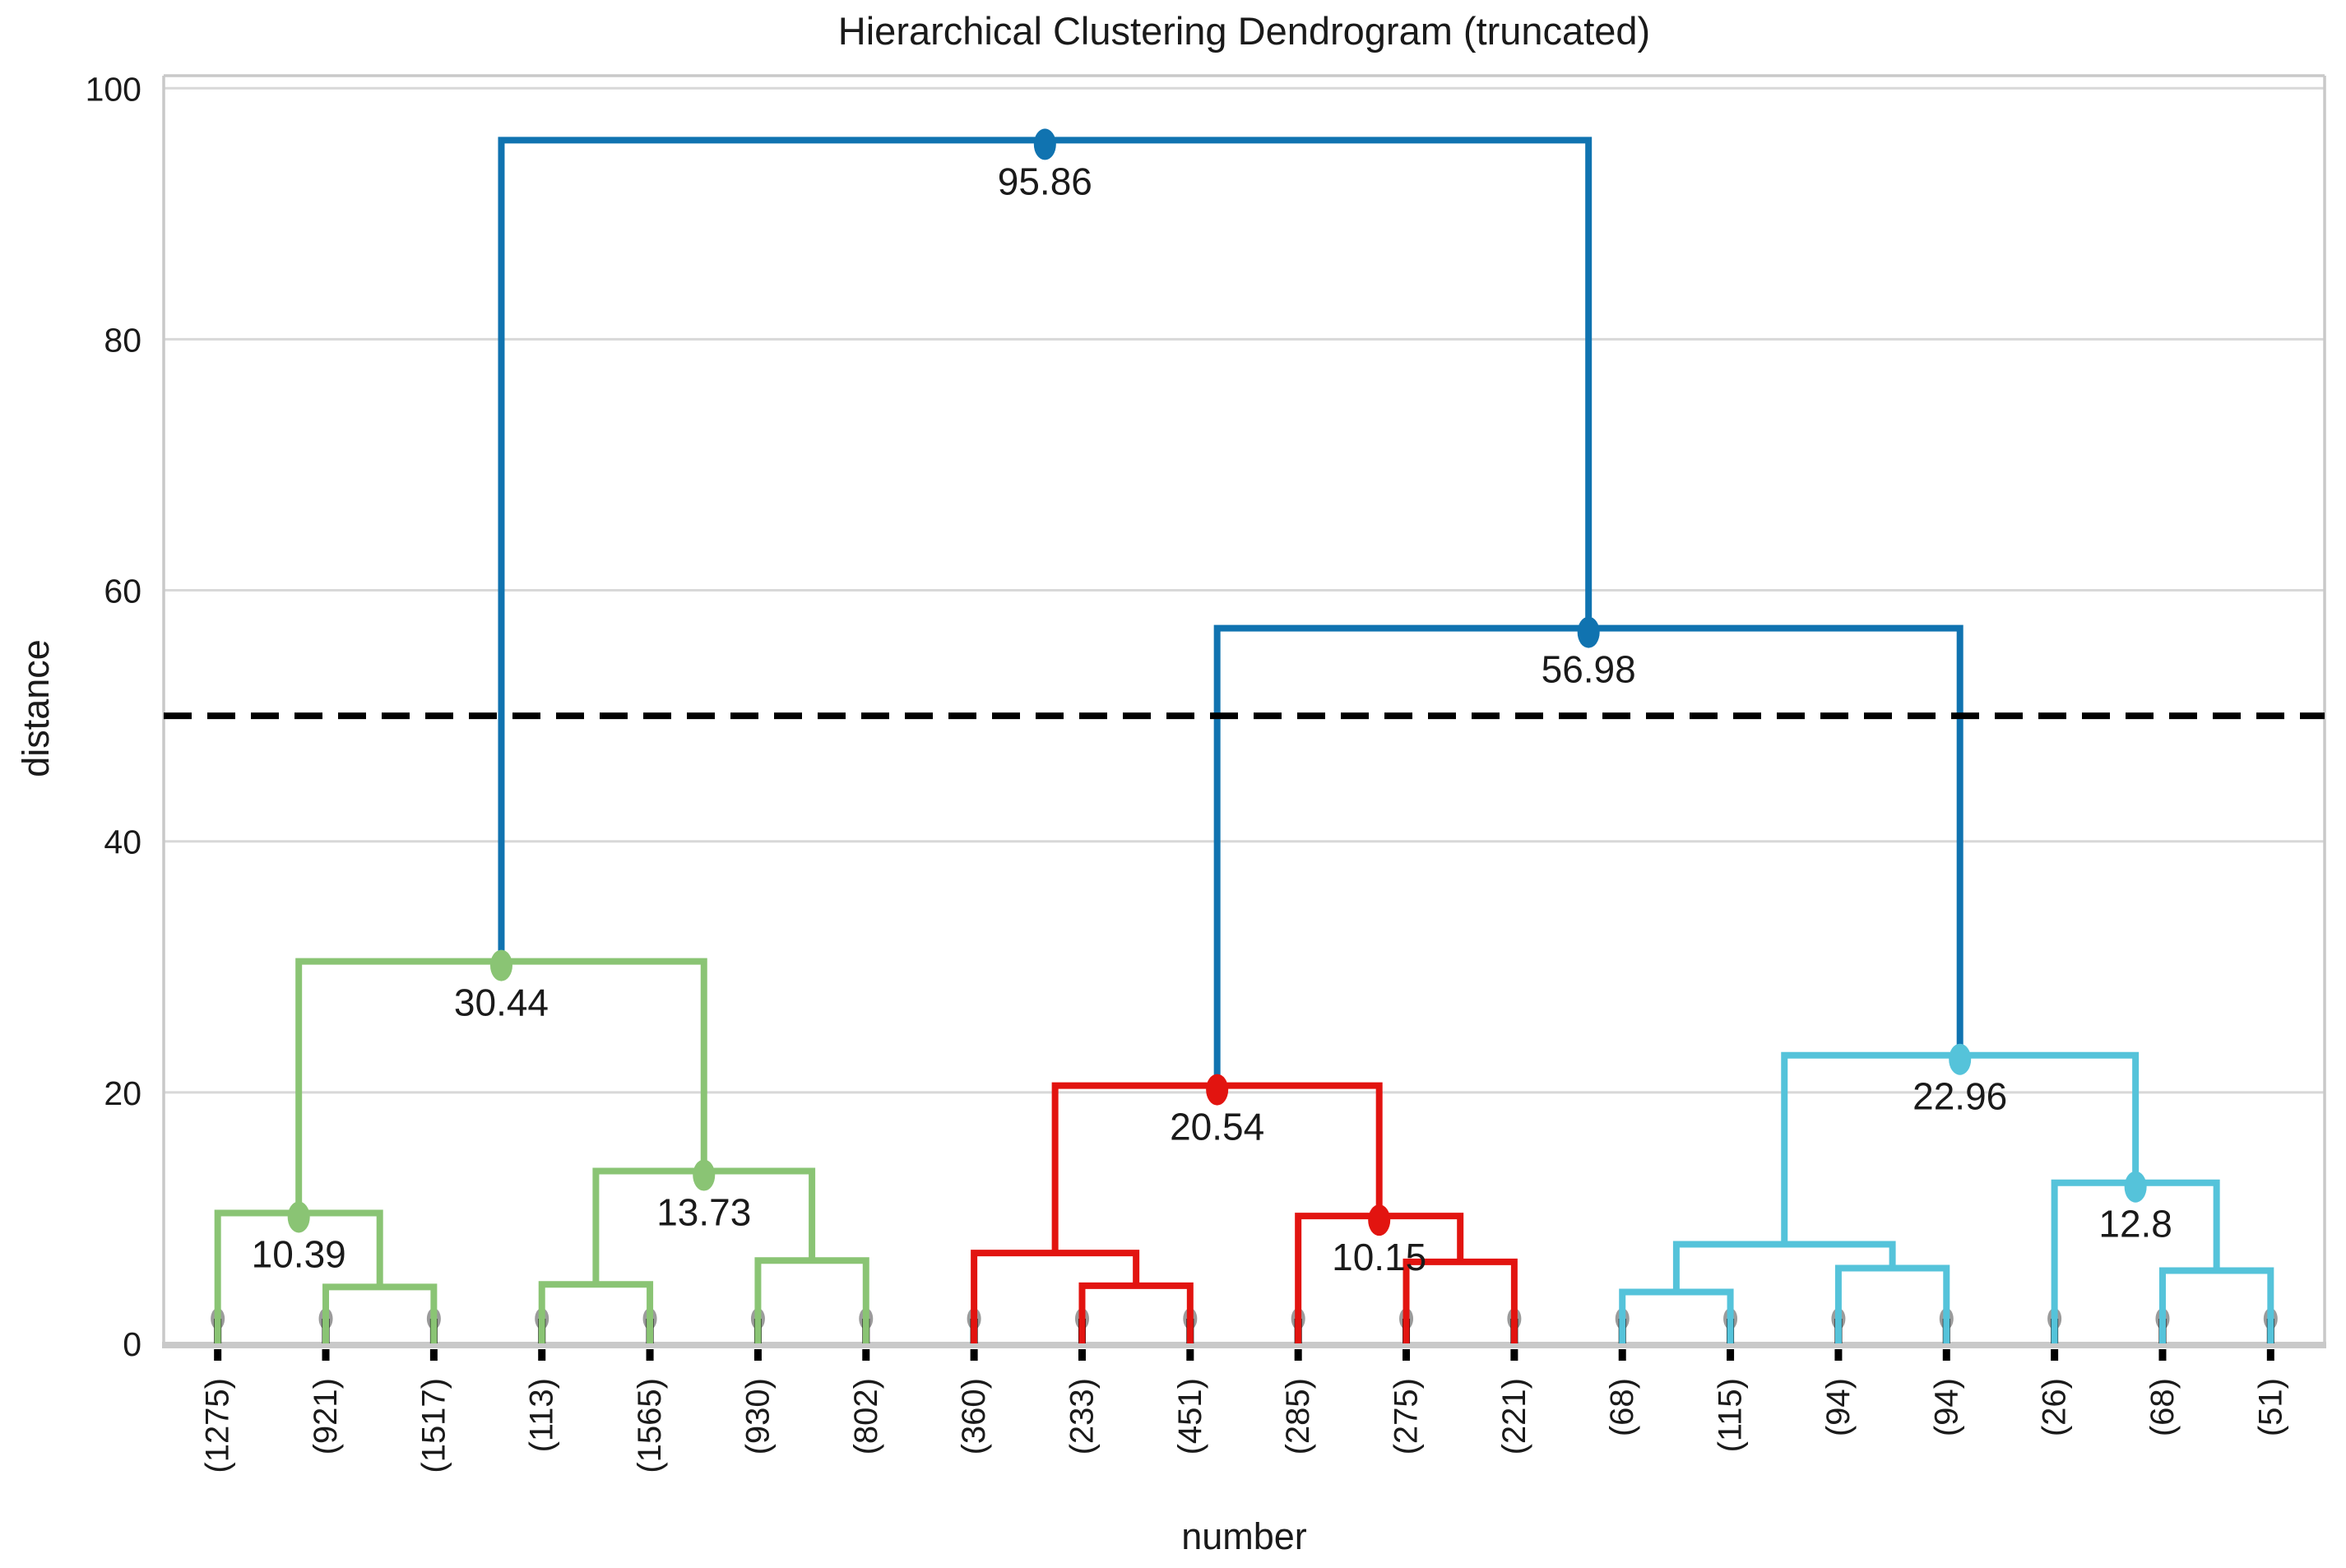 This screenshot has height=1568, width=2346. What do you see at coordinates (703, 1212) in the screenshot?
I see `merge-annotation: 13.73` at bounding box center [703, 1212].